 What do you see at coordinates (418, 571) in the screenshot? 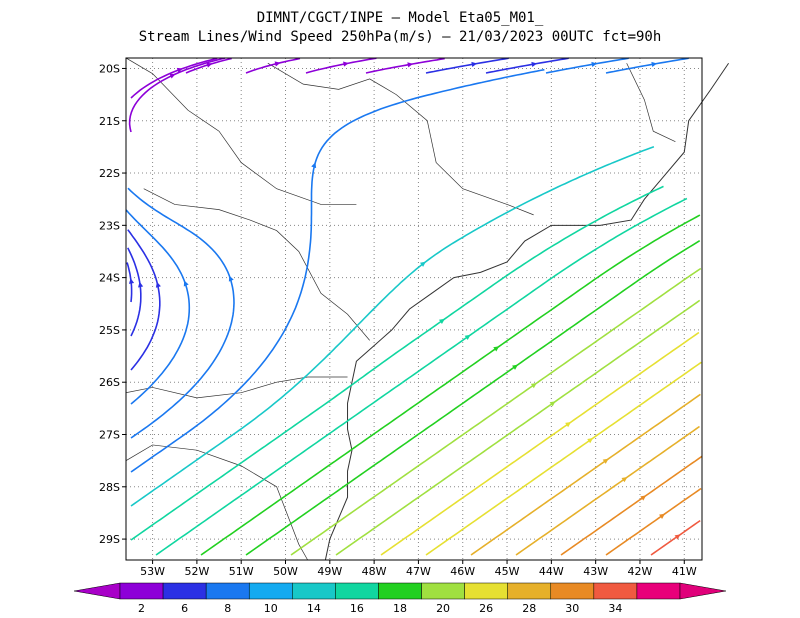
I see `lon-tick-label: 47W` at bounding box center [418, 571].